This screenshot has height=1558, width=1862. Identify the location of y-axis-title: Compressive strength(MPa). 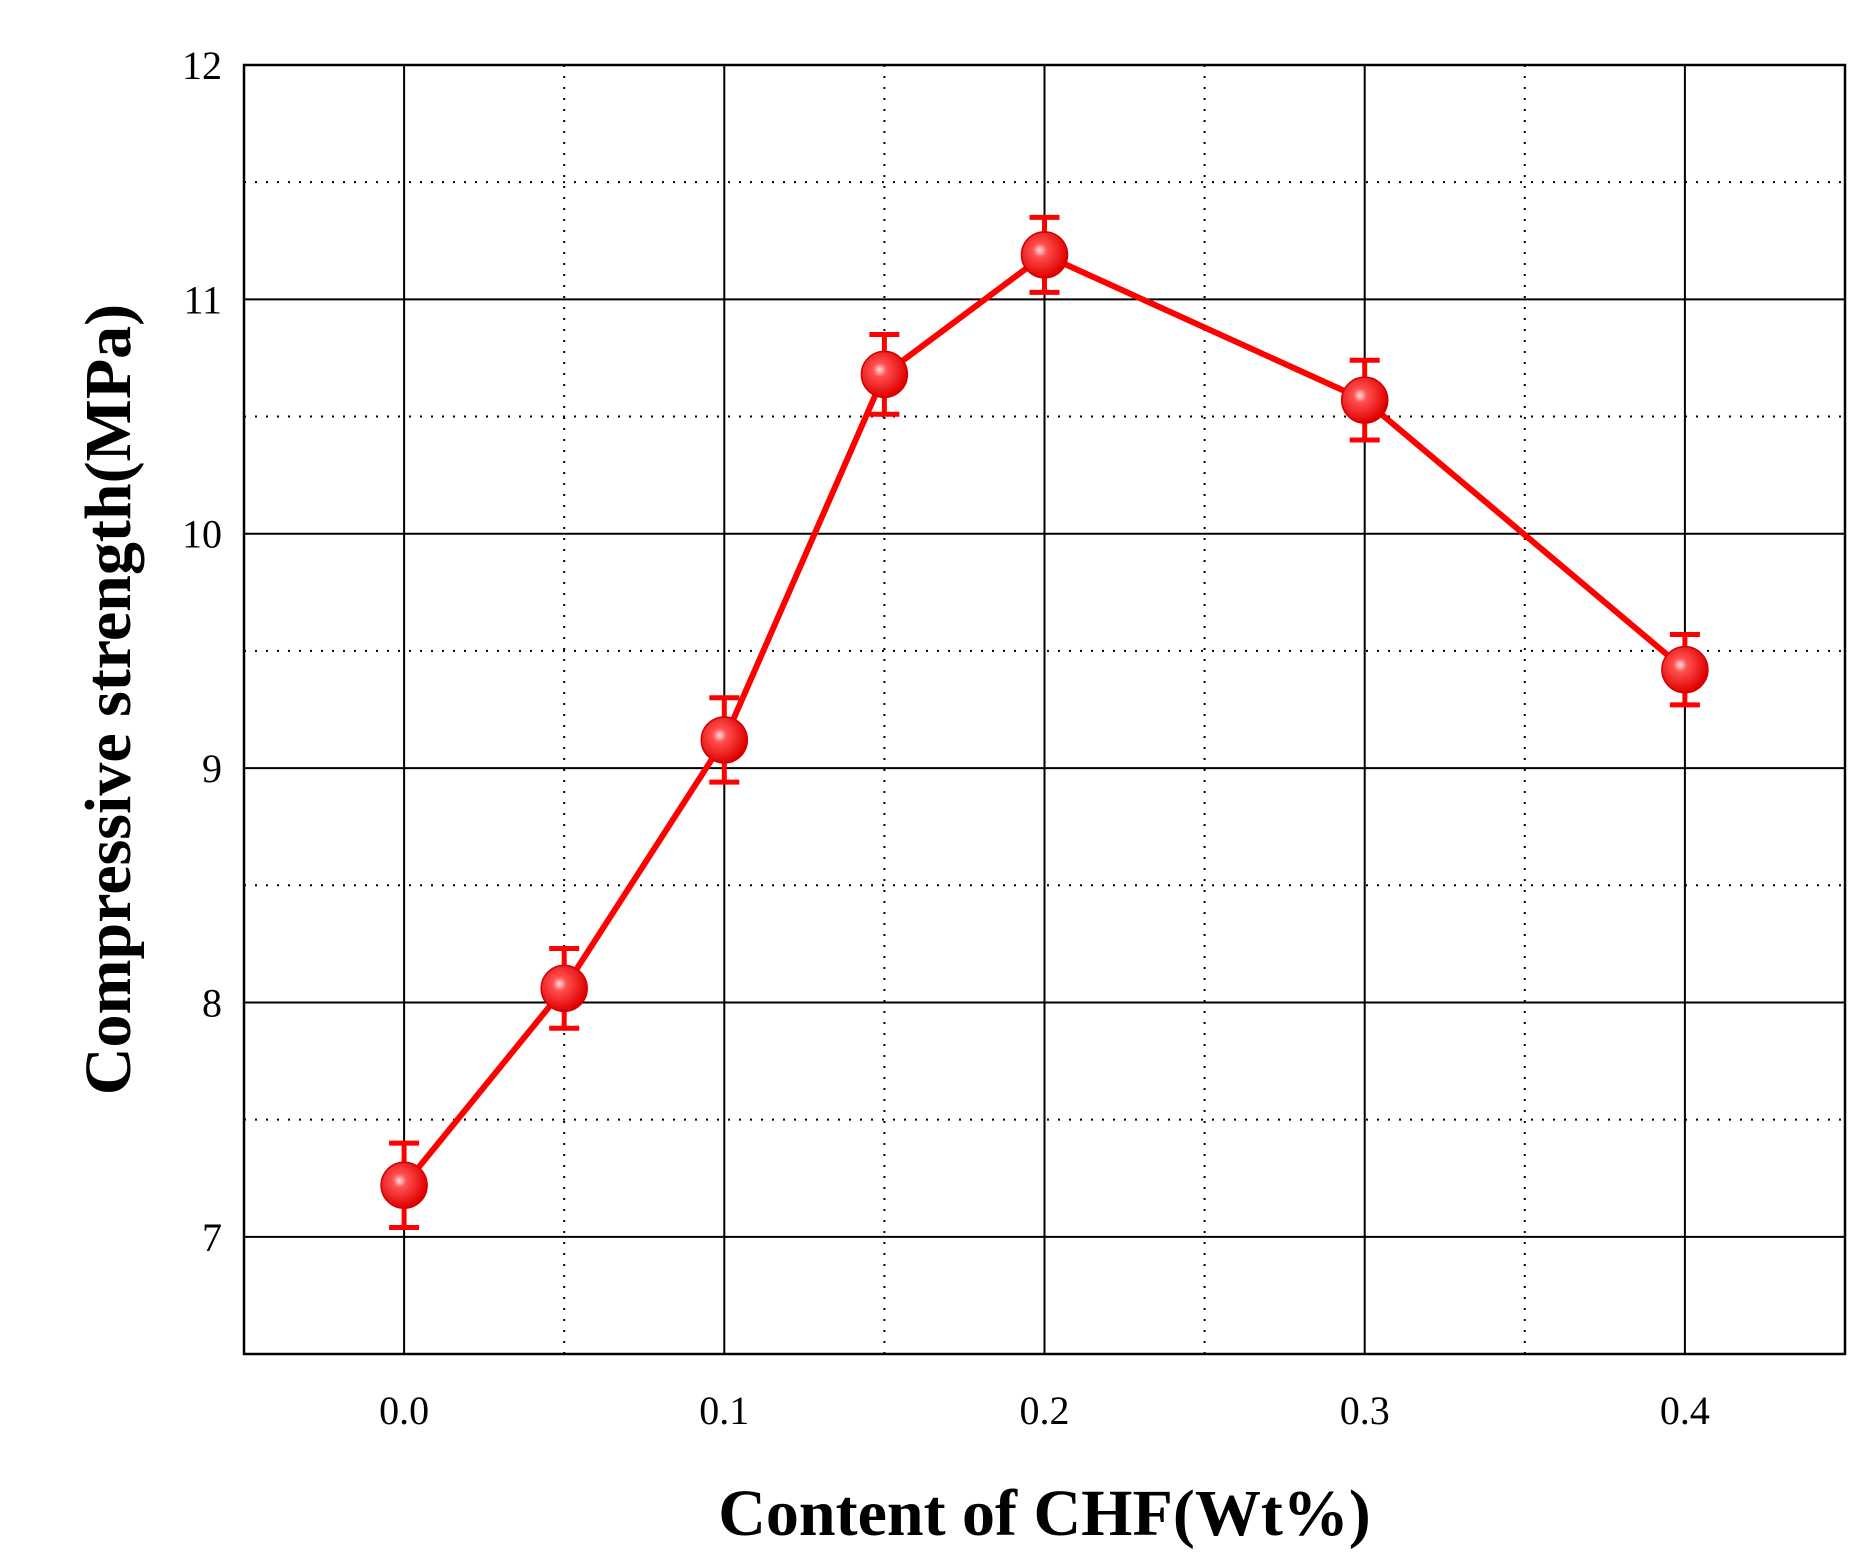
(108, 699).